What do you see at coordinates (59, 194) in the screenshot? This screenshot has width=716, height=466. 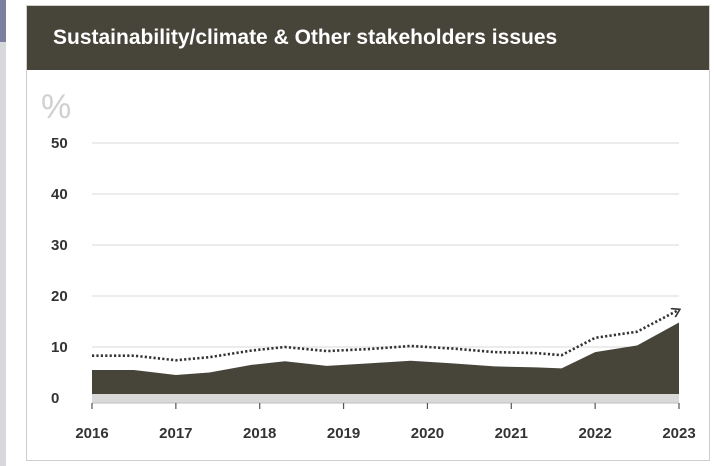 I see `y-tick-label: 40` at bounding box center [59, 194].